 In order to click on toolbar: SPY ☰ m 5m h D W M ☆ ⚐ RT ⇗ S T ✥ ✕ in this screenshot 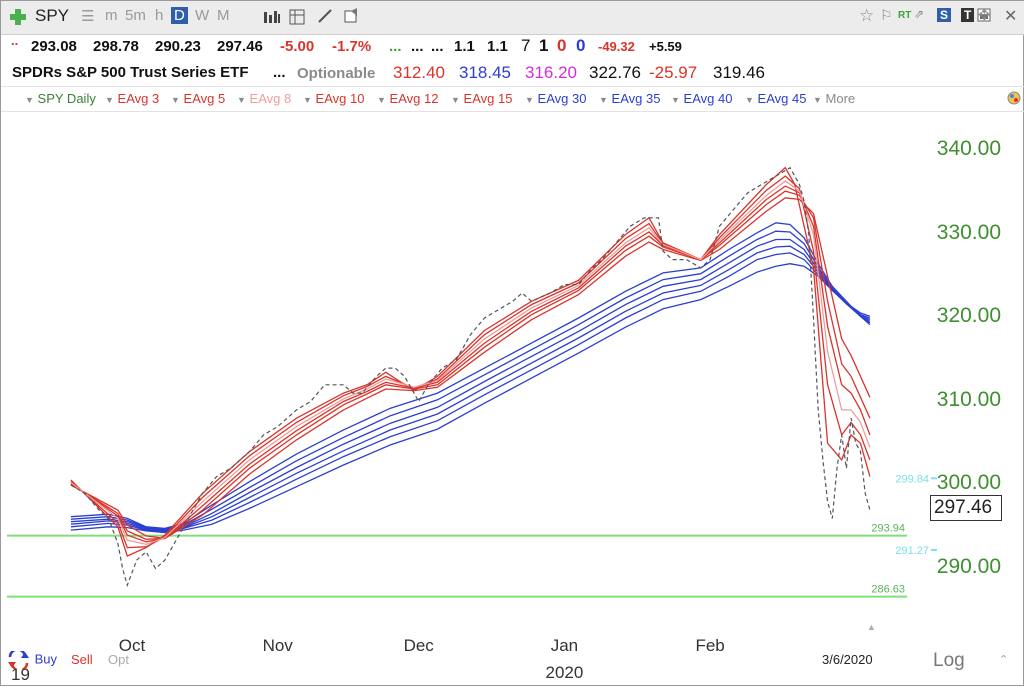, I will do `click(512, 18)`.